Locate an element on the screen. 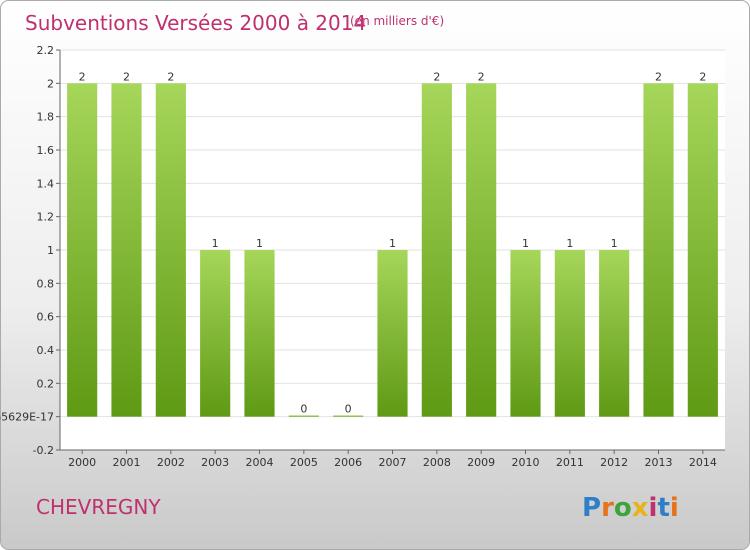 This screenshot has width=750, height=550. x-tick-label: 2000 is located at coordinates (82, 462).